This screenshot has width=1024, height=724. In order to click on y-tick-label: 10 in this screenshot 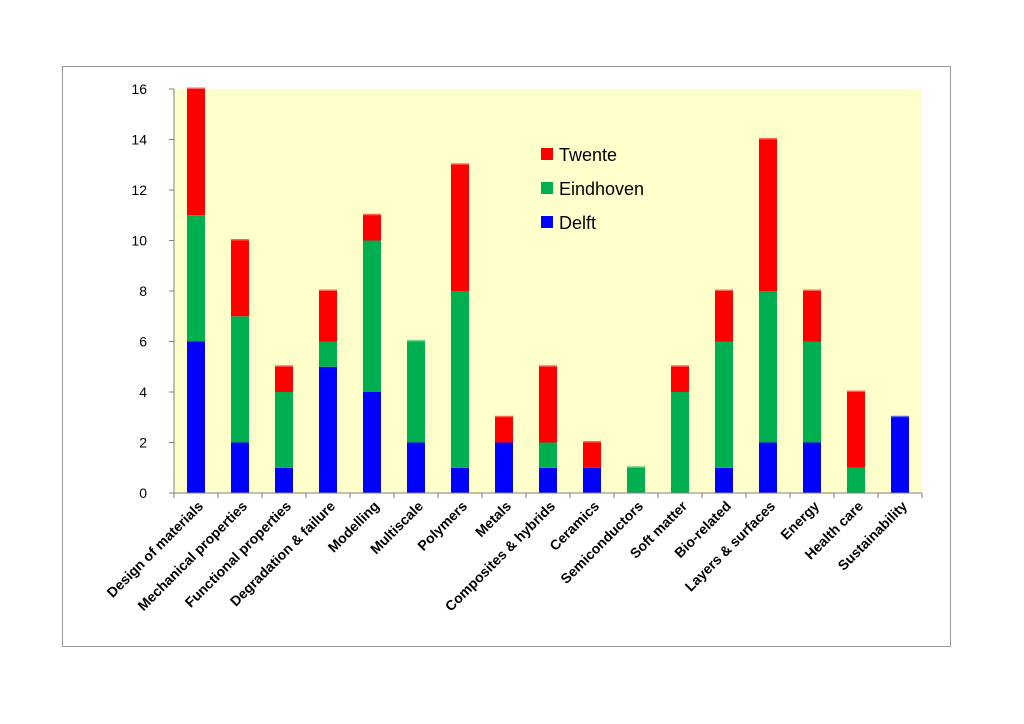, I will do `click(139, 241)`.